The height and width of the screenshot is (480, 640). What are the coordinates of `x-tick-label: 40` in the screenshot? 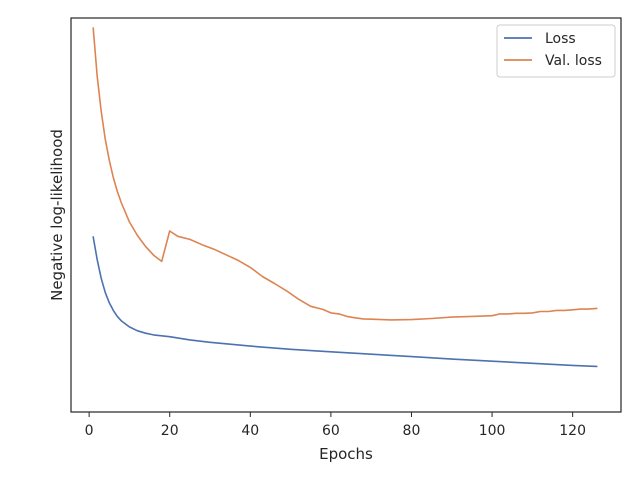 It's located at (250, 431).